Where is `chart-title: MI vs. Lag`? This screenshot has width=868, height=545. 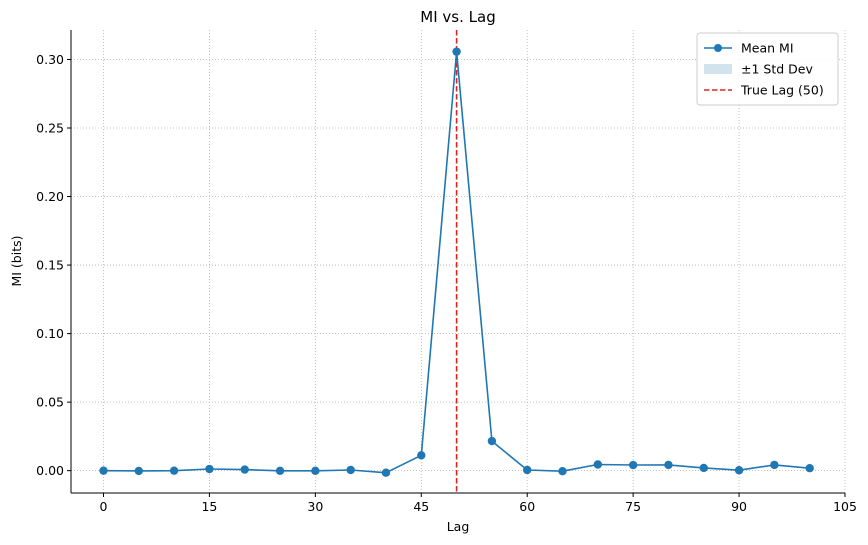
chart-title: MI vs. Lag is located at coordinates (457, 17).